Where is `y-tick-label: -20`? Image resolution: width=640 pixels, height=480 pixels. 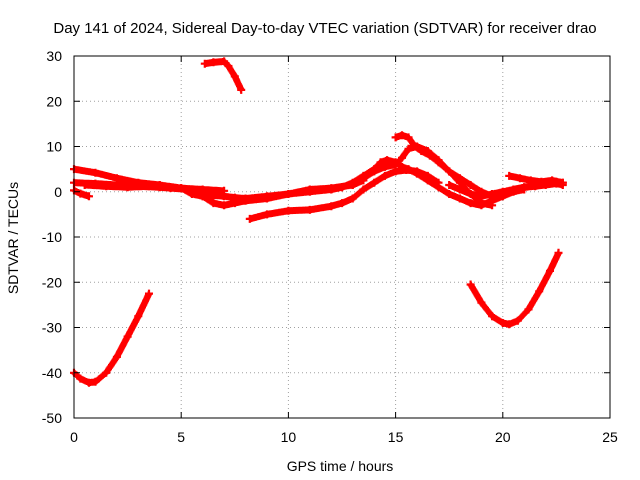
y-tick-label: -20 is located at coordinates (52, 282).